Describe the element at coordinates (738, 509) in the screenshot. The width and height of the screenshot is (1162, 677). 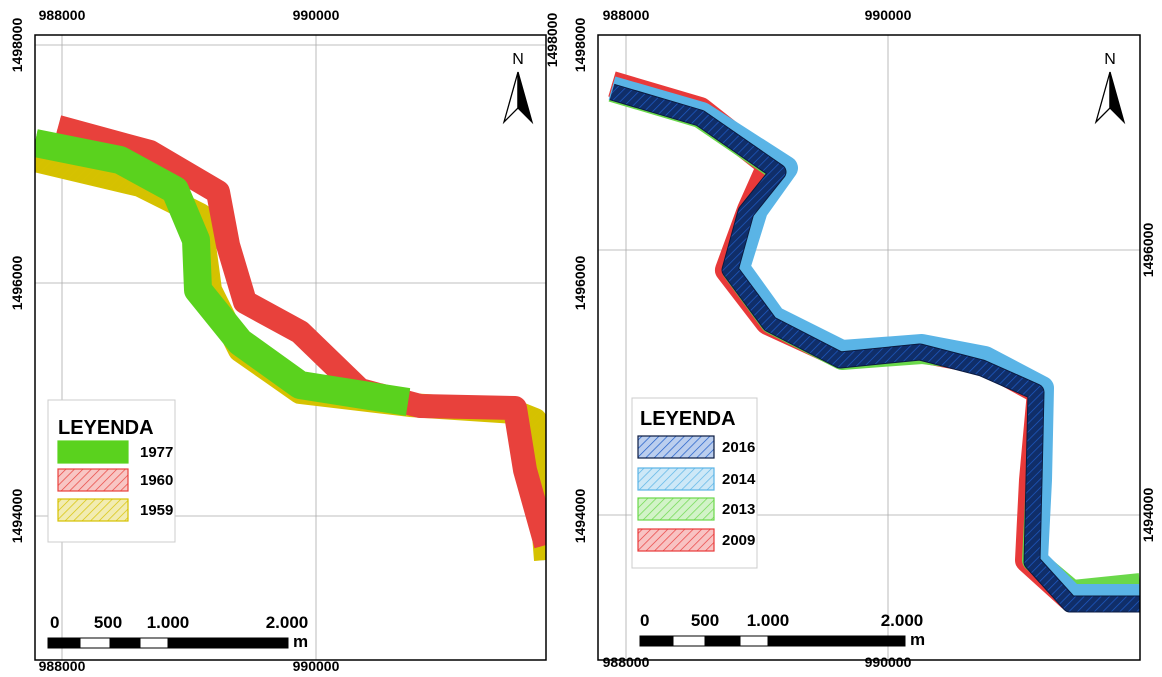
I see `legend-label: 2013` at that location.